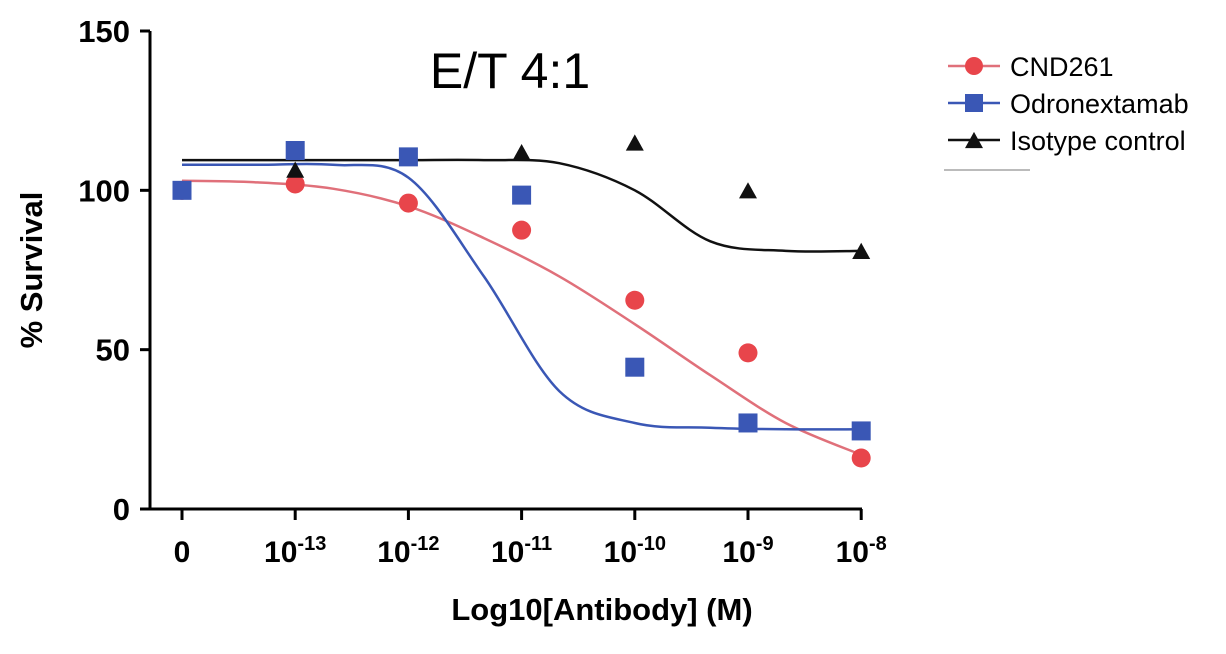 Image resolution: width=1226 pixels, height=654 pixels. What do you see at coordinates (1062, 67) in the screenshot?
I see `legend-label: CND261` at bounding box center [1062, 67].